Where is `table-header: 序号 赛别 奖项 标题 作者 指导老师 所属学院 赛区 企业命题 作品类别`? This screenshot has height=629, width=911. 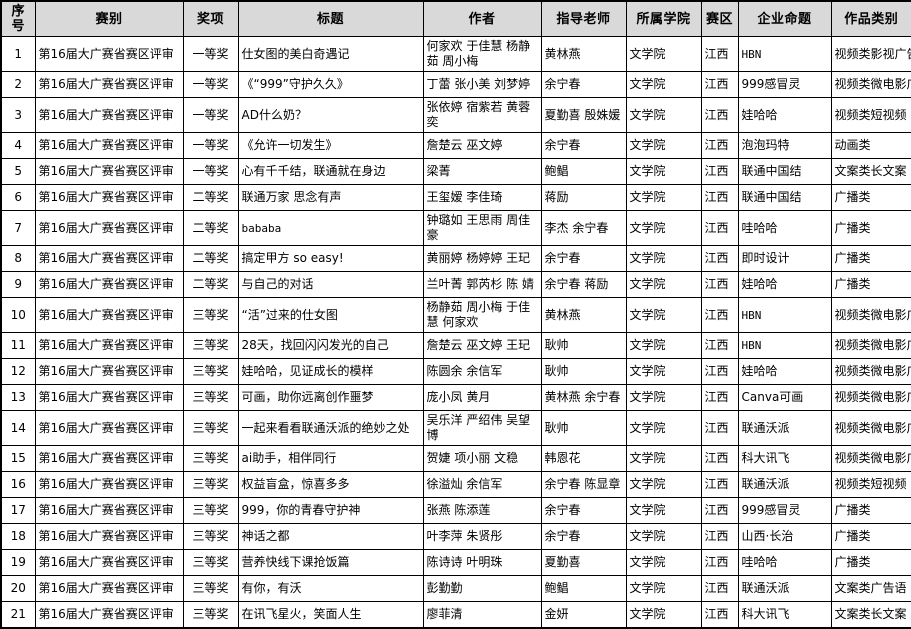
table-header: 序号 赛别 奖项 标题 作者 指导老师 所属学院 赛区 企业命题 作品类别 is located at coordinates (455, 18).